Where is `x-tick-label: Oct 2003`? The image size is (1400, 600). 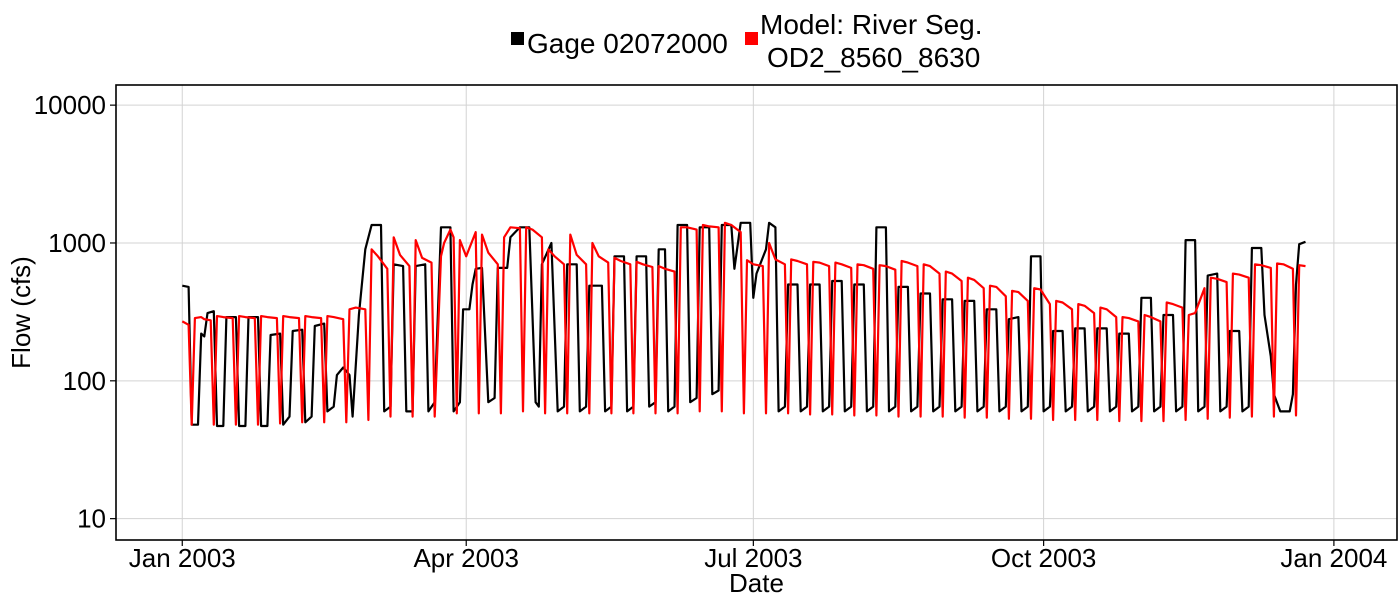
x-tick-label: Oct 2003 is located at coordinates (1044, 558).